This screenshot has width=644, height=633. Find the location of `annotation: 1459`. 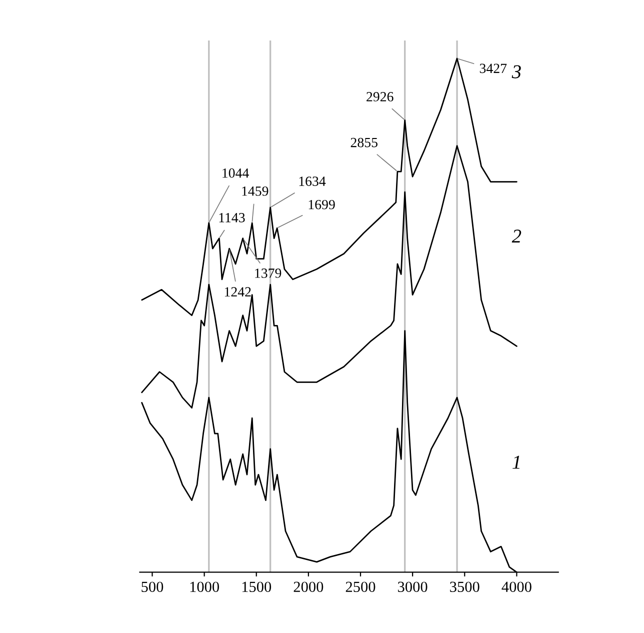

annotation: 1459 is located at coordinates (255, 191).